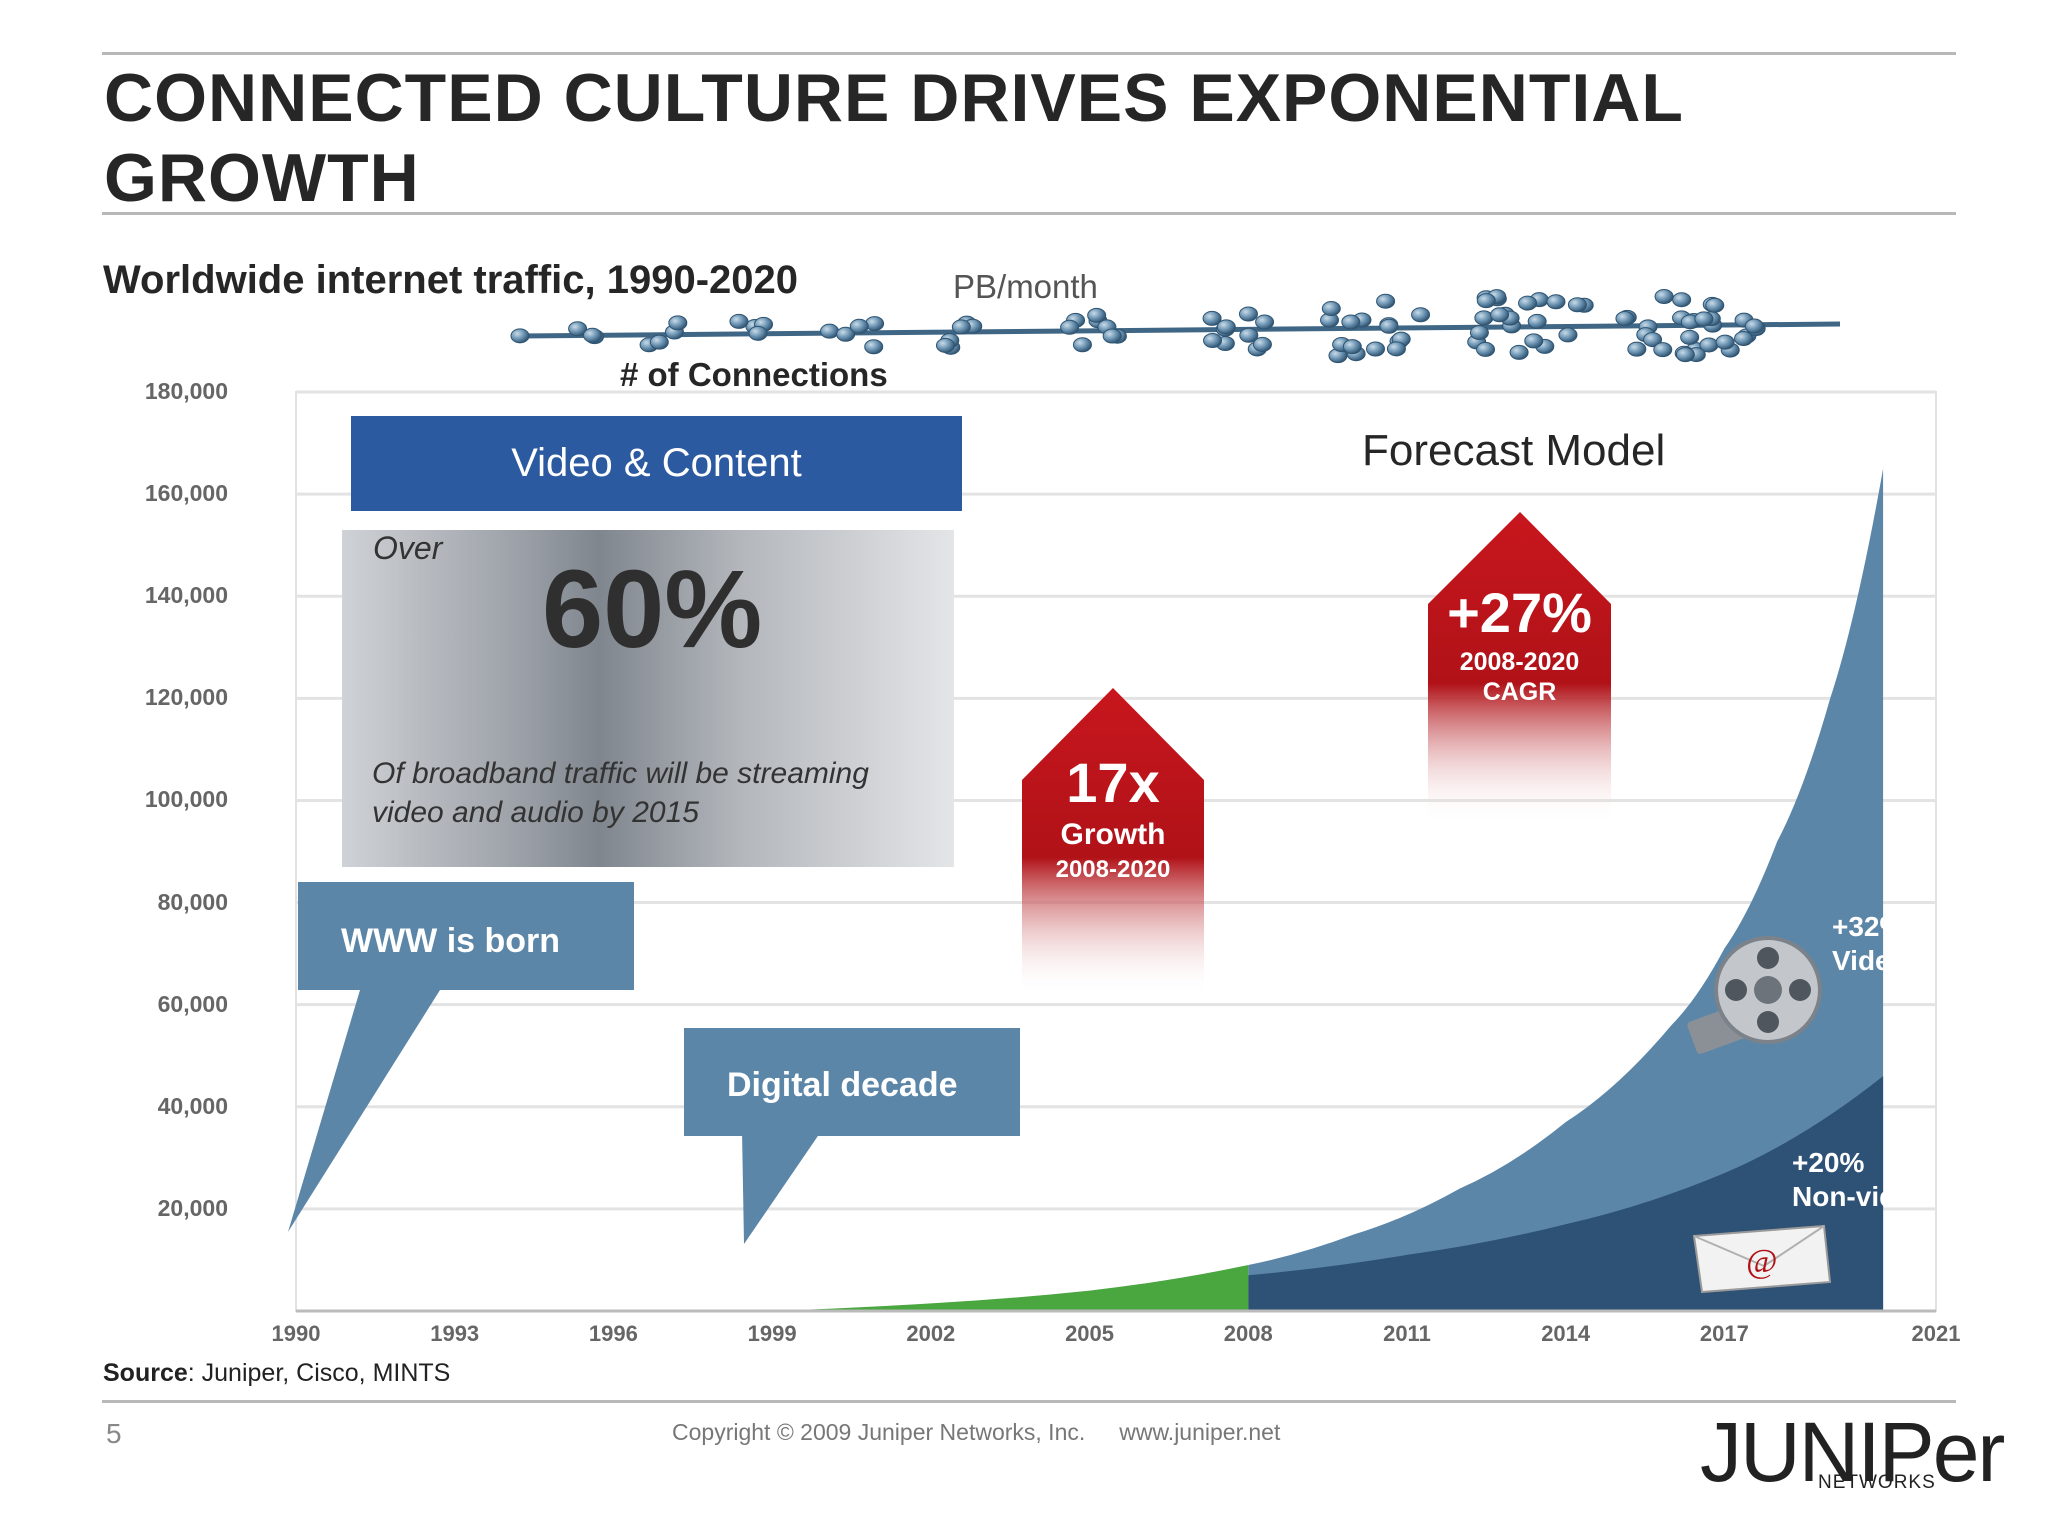 The width and height of the screenshot is (2048, 1536). Describe the element at coordinates (1029, 213) in the screenshot. I see `title-underline` at that location.